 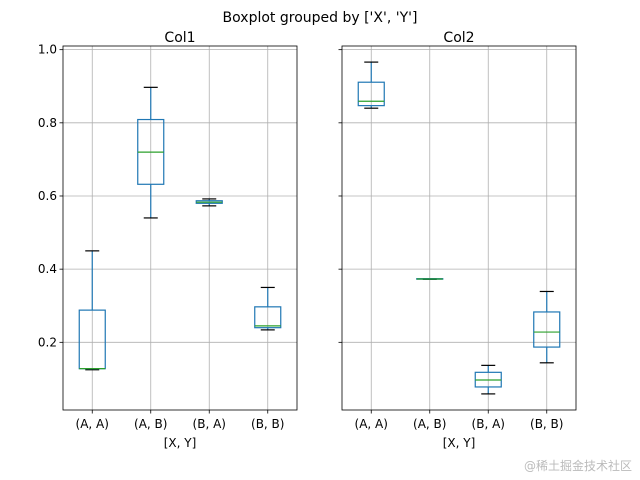 What do you see at coordinates (459, 443) in the screenshot?
I see `x-axis-label-col2: [X, Y]` at bounding box center [459, 443].